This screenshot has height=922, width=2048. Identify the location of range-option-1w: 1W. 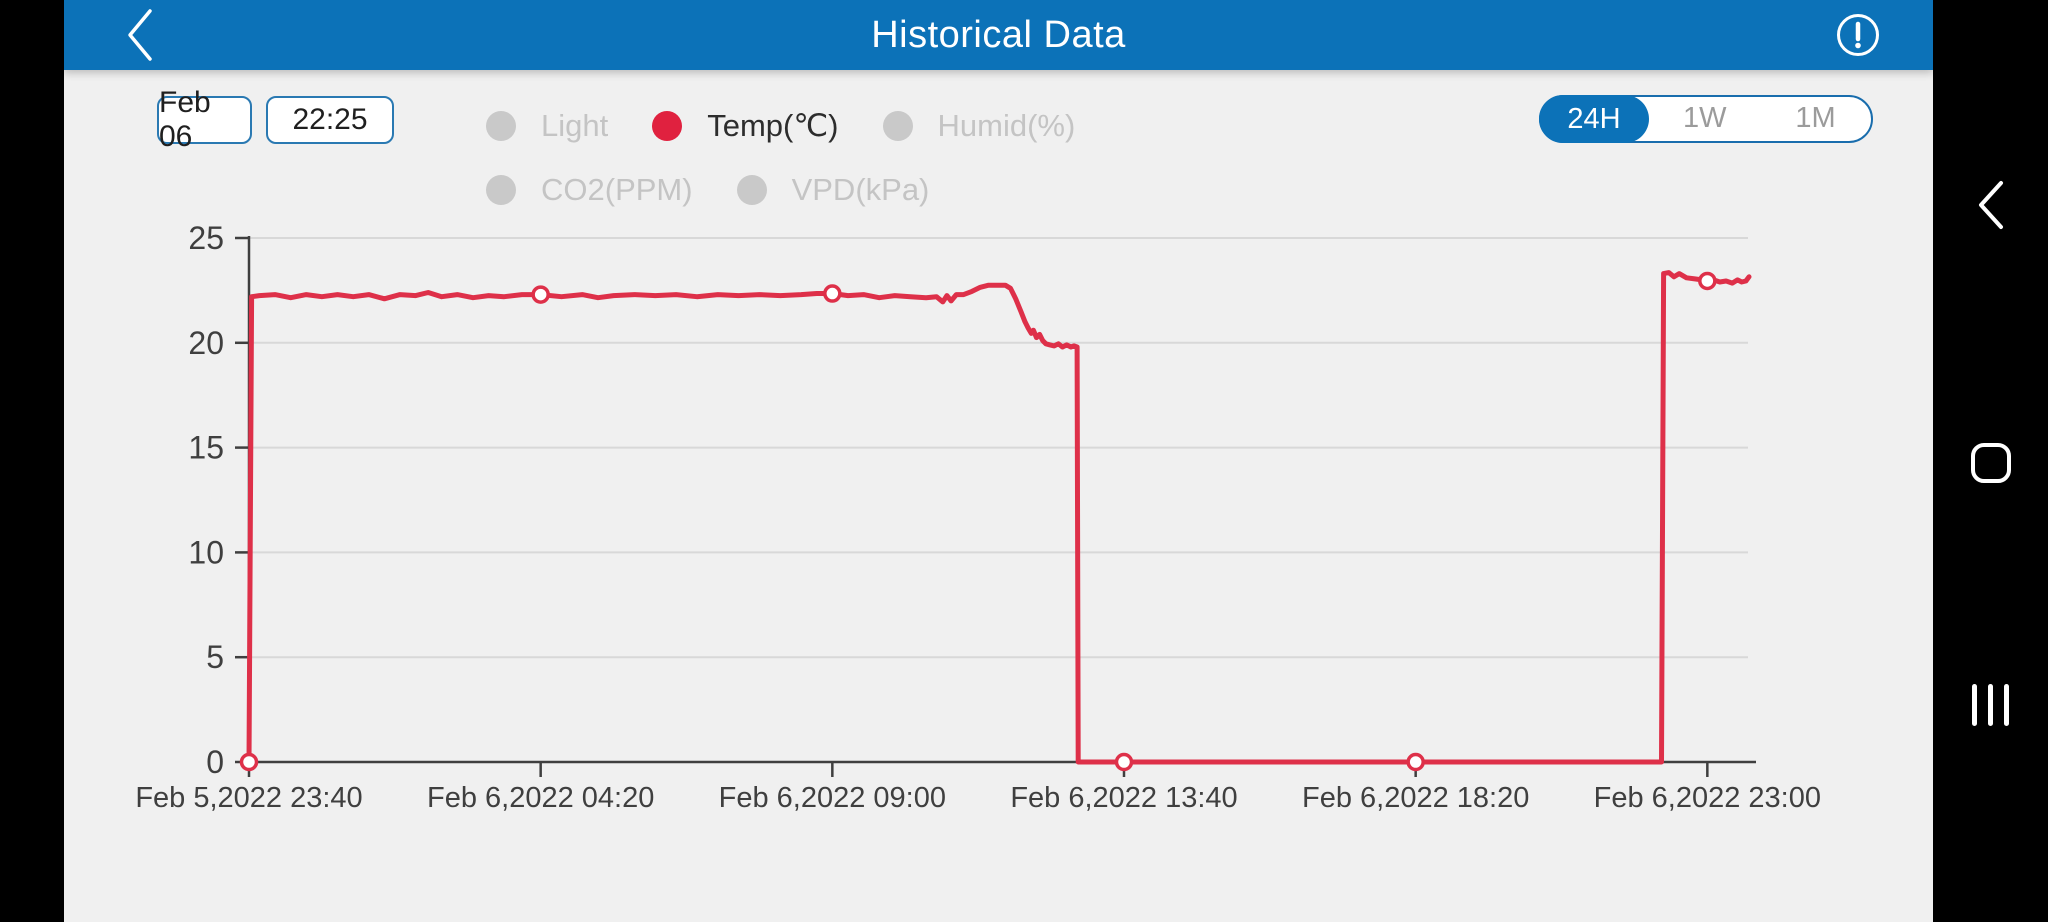
(1704, 118).